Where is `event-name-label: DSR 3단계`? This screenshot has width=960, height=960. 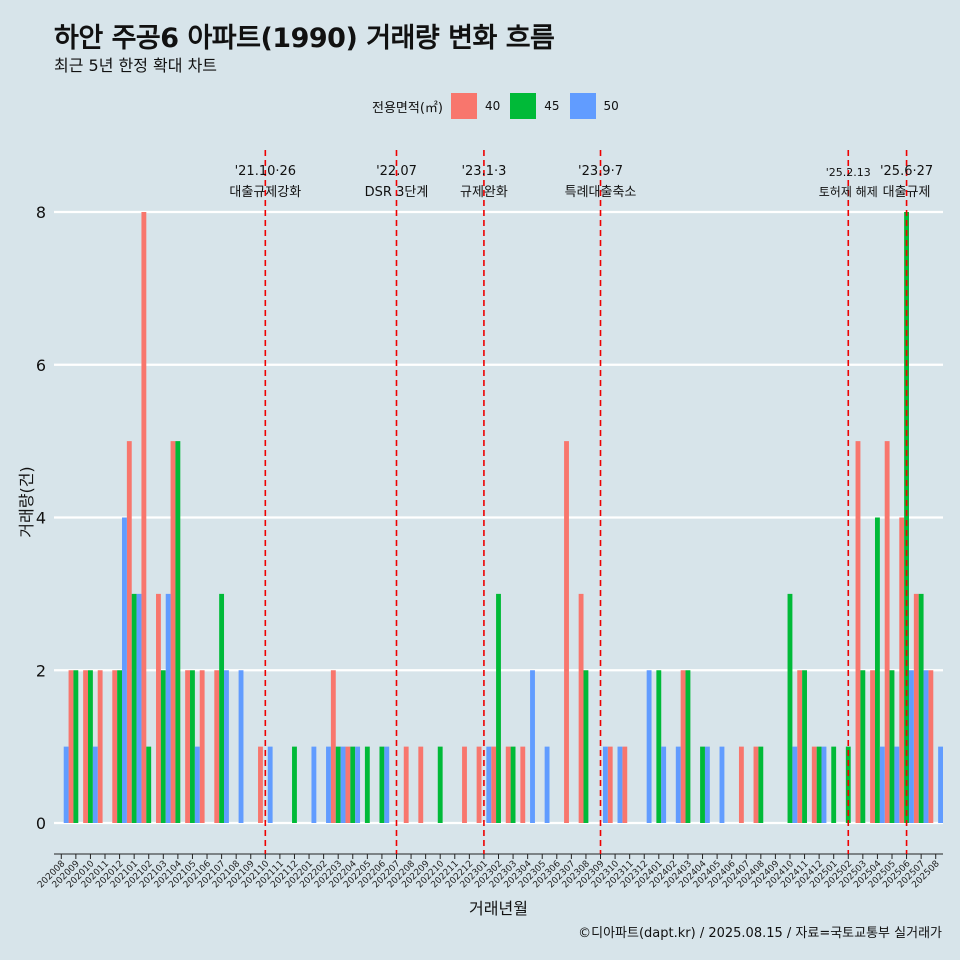
event-name-label: DSR 3단계 is located at coordinates (397, 192).